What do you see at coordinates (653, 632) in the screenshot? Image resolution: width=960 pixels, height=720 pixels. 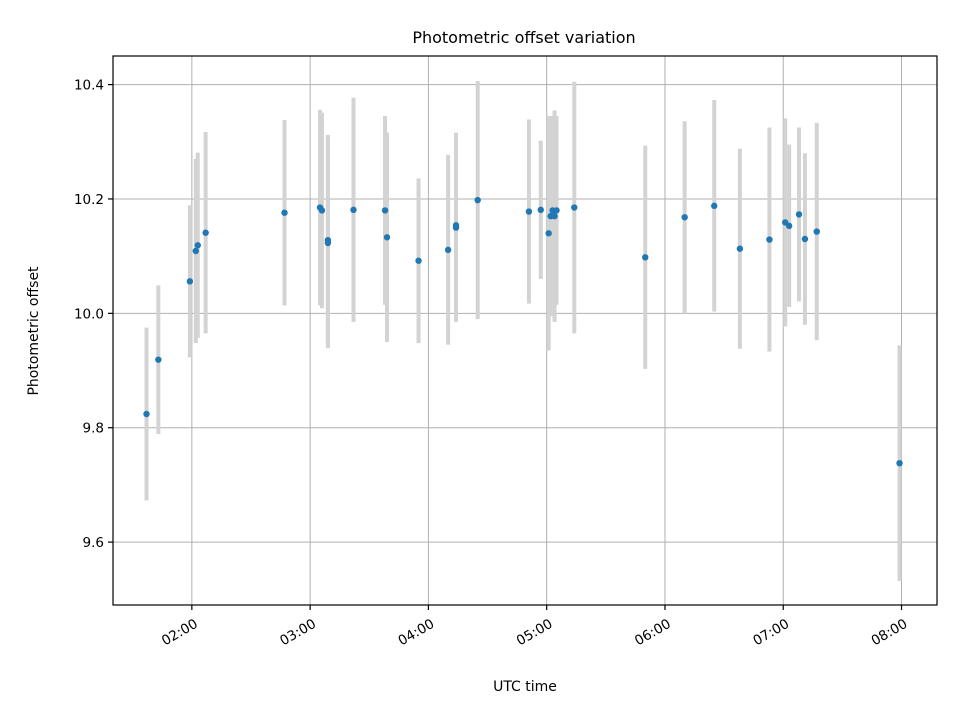 I see `x-tick-label: 06:00` at bounding box center [653, 632].